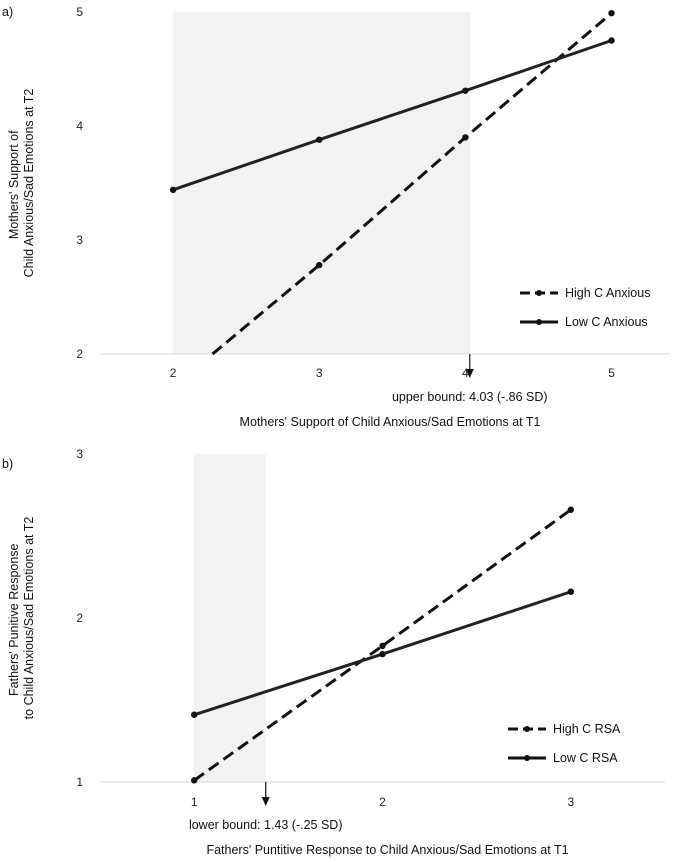  Describe the element at coordinates (230, 618) in the screenshot. I see `panel-b-shaded-region` at that location.